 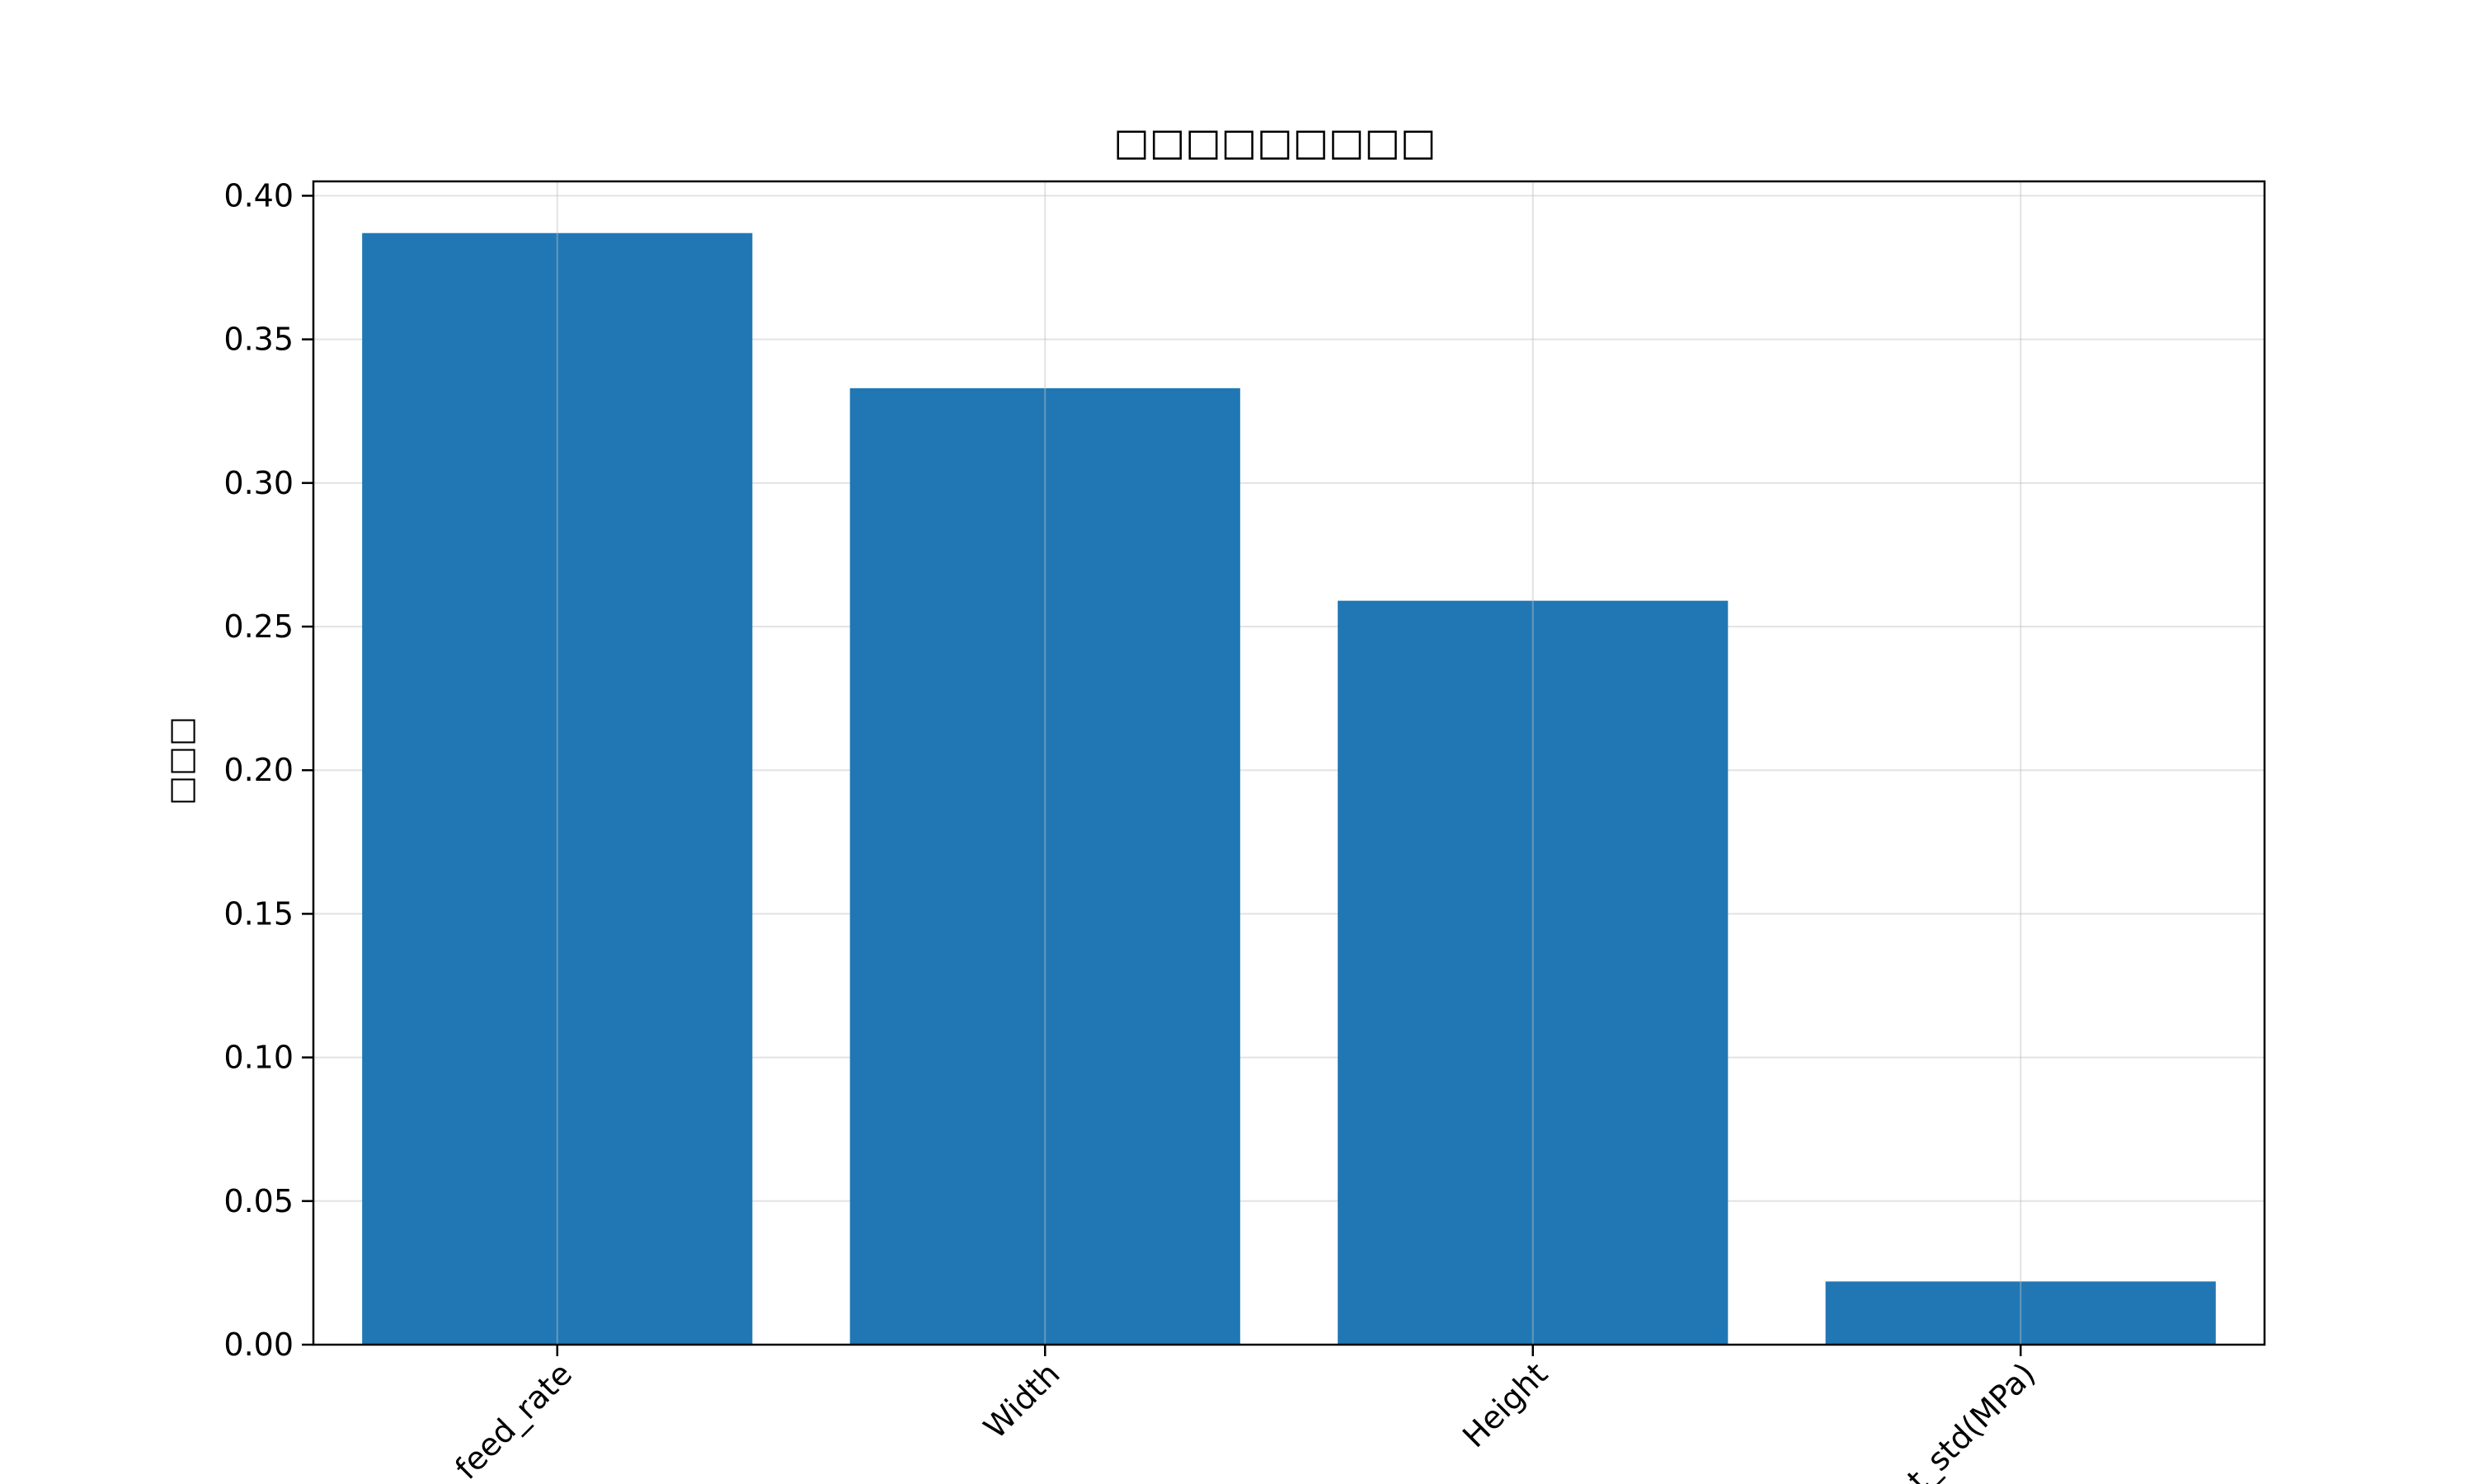 What do you see at coordinates (557, 788) in the screenshot?
I see `bar-feed-rate` at bounding box center [557, 788].